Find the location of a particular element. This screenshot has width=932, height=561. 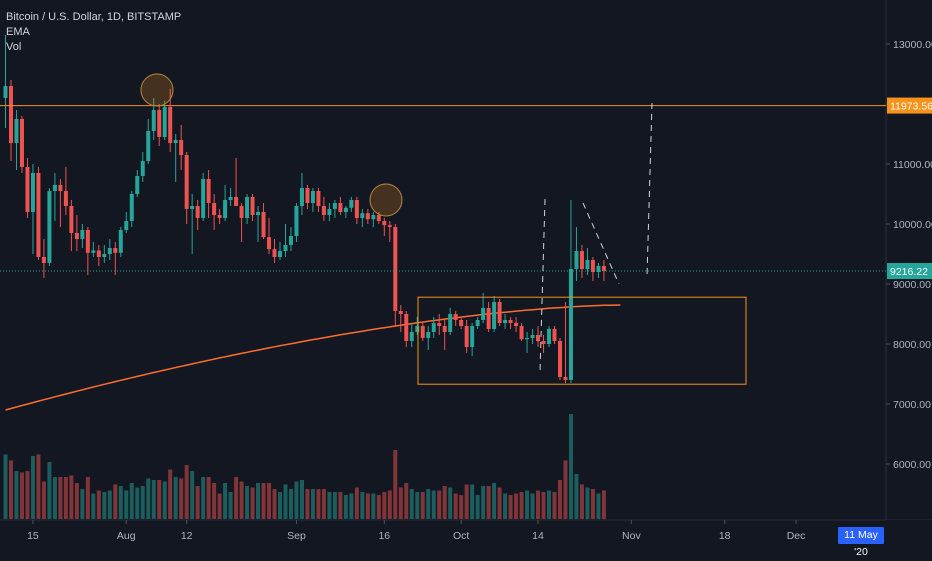

x-tick-label: 15 is located at coordinates (33, 536).